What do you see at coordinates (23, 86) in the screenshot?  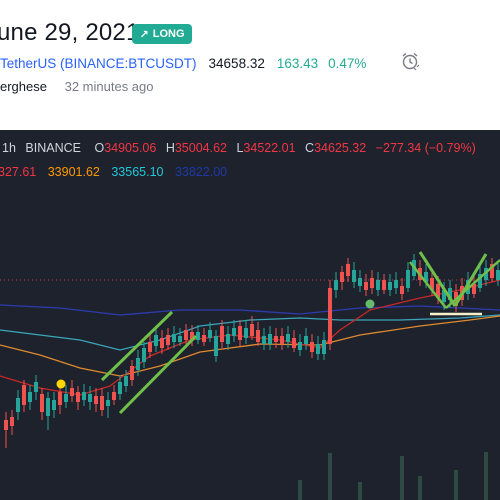 I see `author-name: erghese` at bounding box center [23, 86].